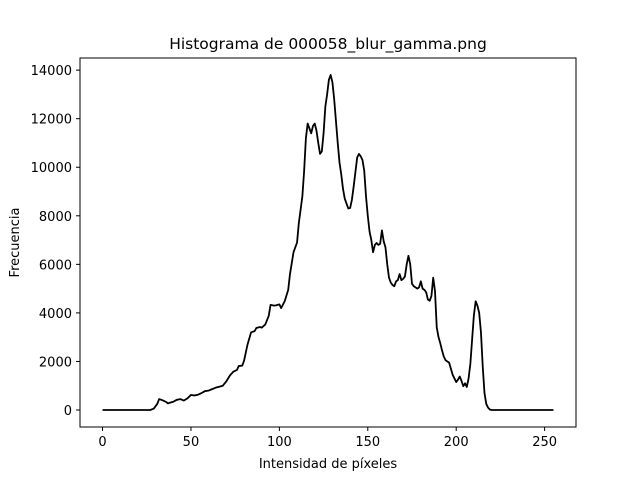 The height and width of the screenshot is (480, 640). Describe the element at coordinates (191, 442) in the screenshot. I see `x-tick-label: 50` at that location.